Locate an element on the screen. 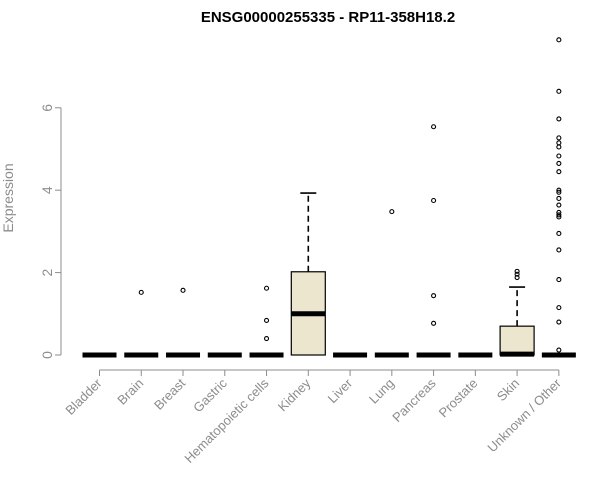 The image size is (600, 500). x-tick-label: Gastric is located at coordinates (210, 395).